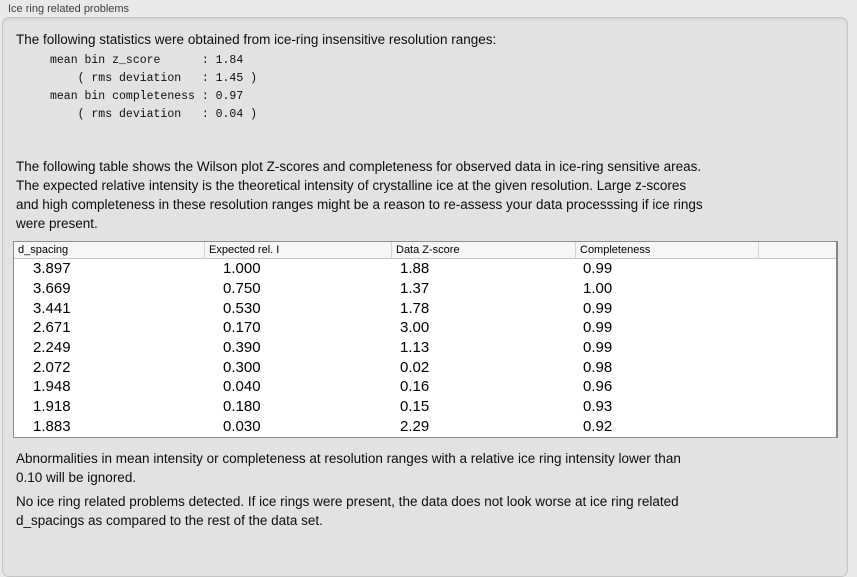  I want to click on table-cell: 1.918, so click(109, 406).